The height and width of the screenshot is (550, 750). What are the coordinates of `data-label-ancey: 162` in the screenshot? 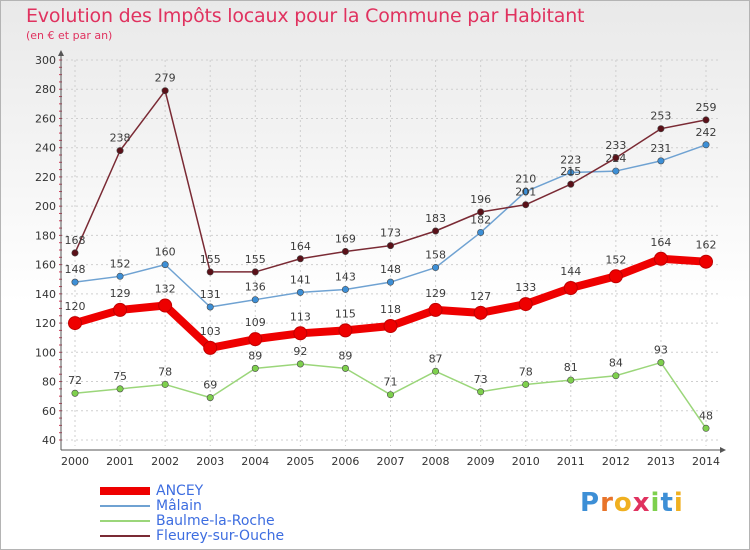 It's located at (706, 245).